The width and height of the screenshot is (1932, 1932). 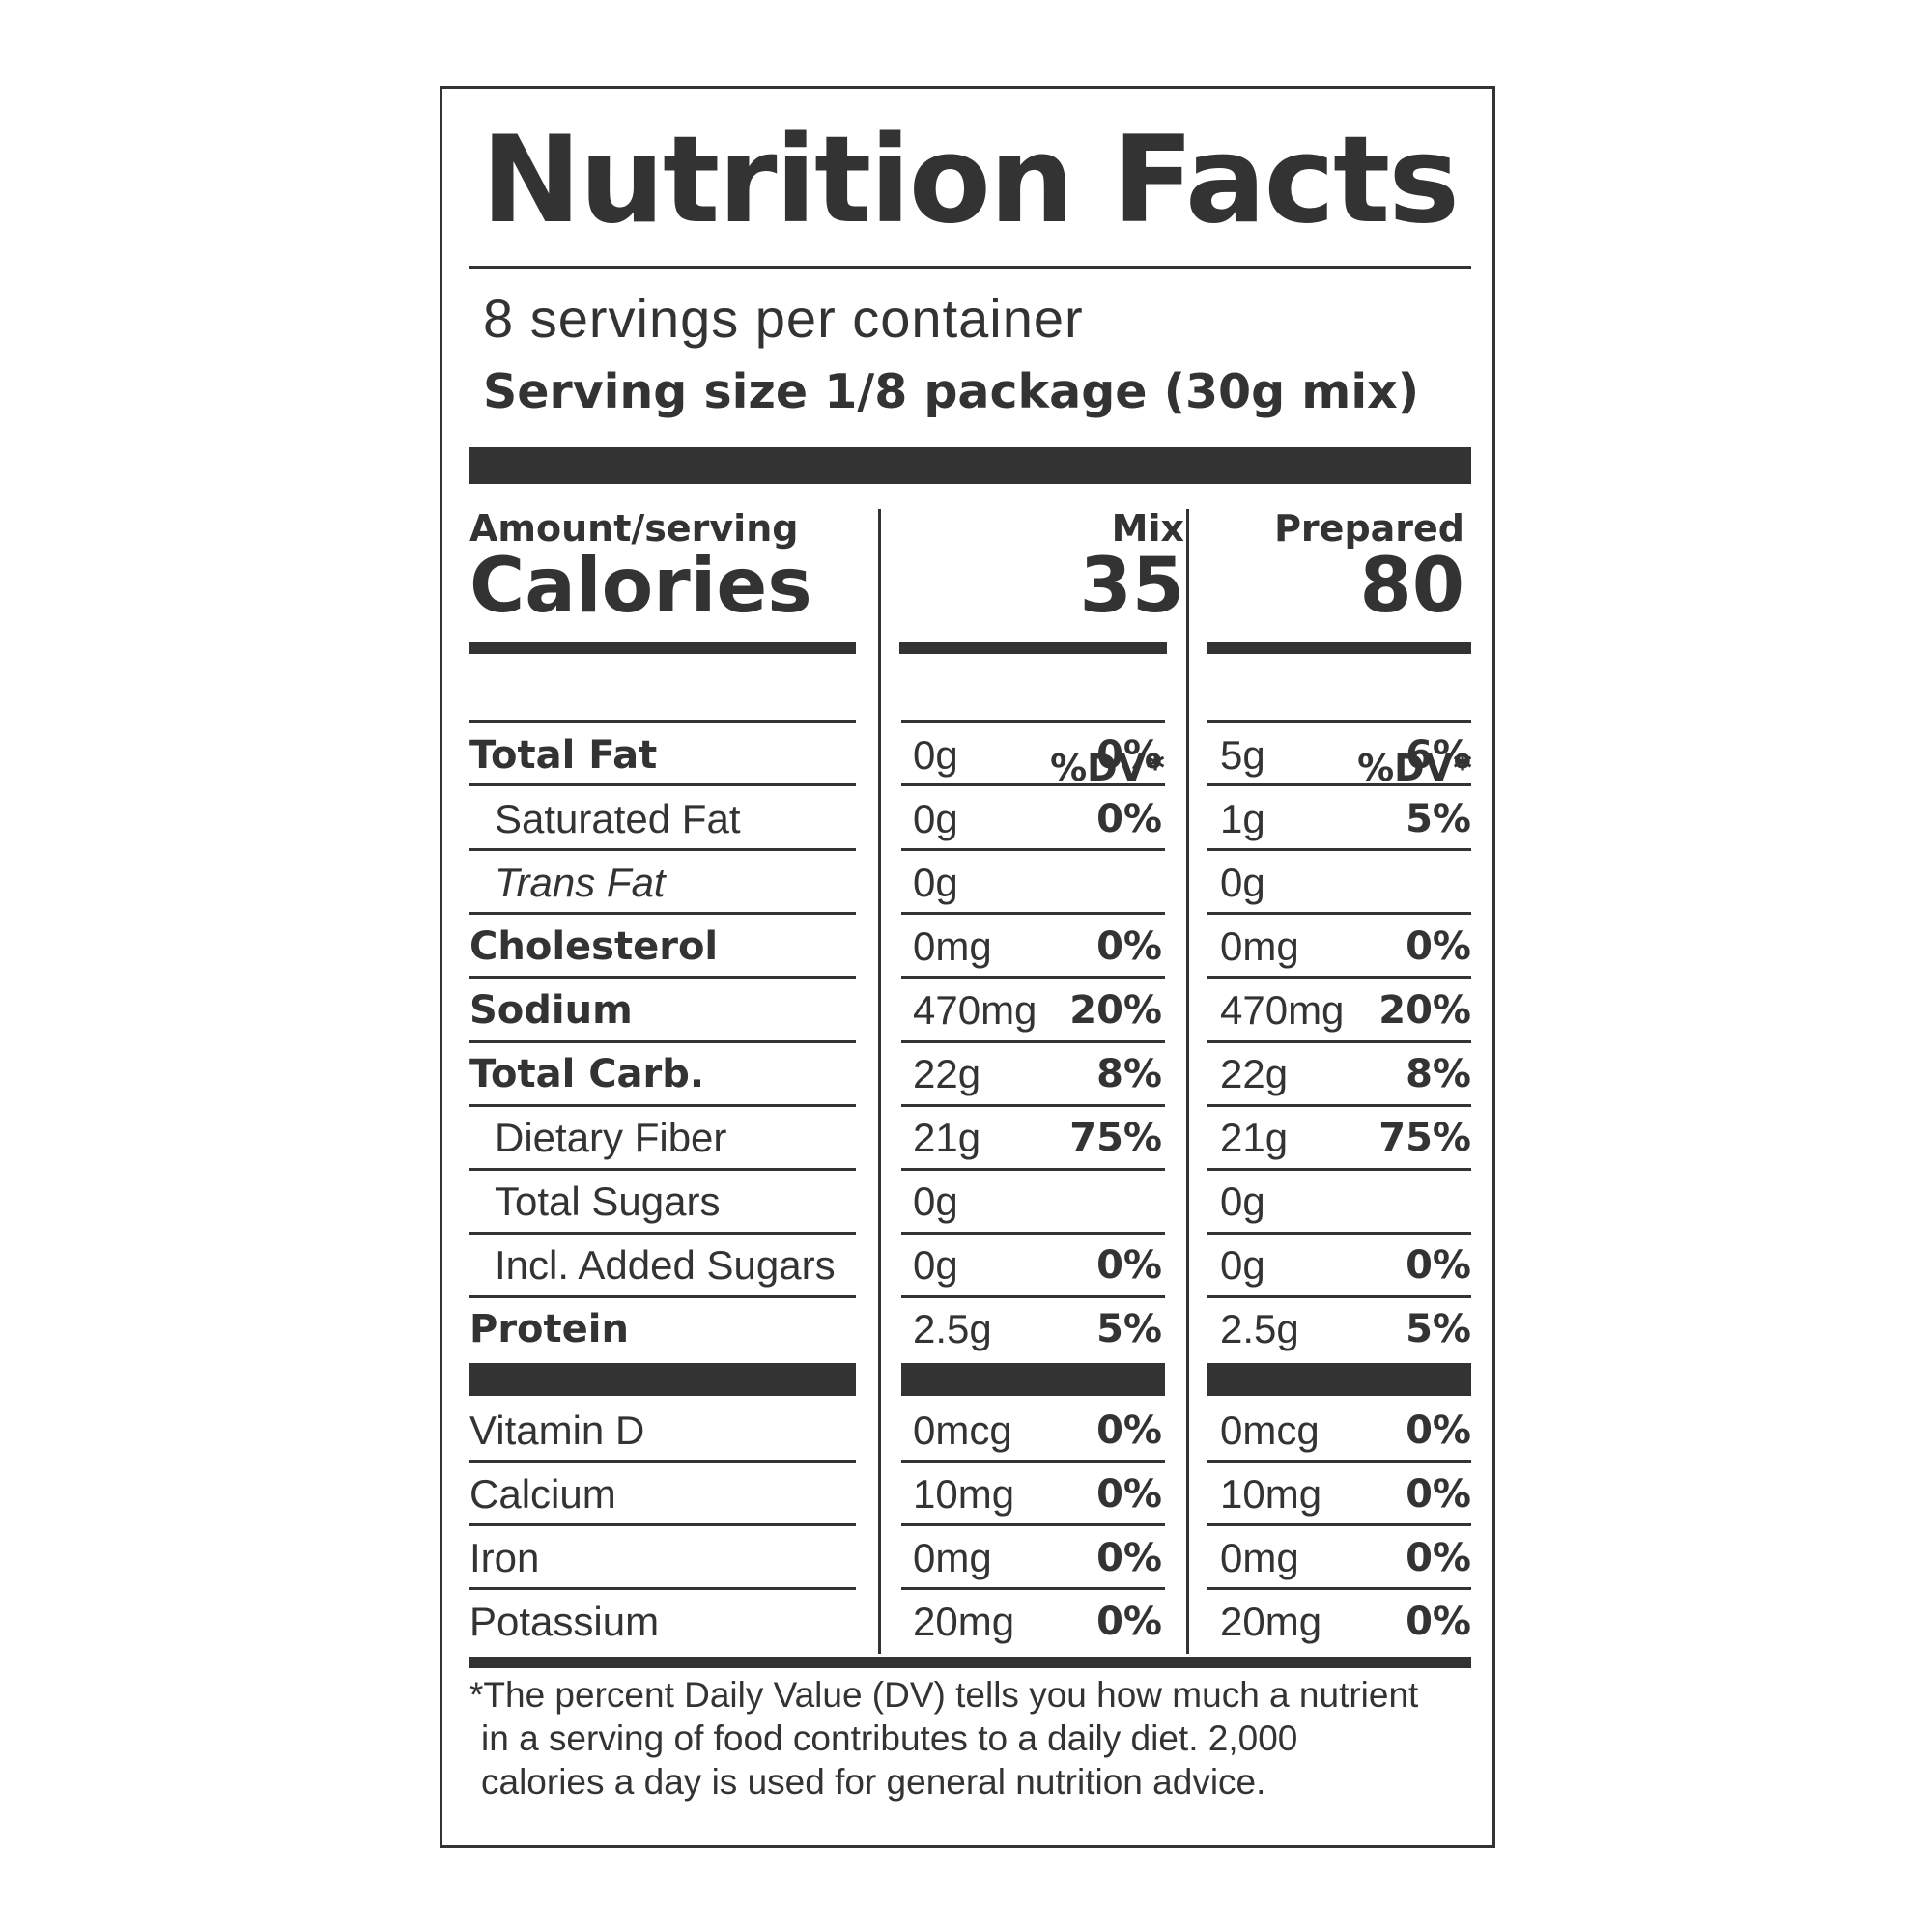 What do you see at coordinates (967, 1329) in the screenshot?
I see `nutrient-row-protein: Protein 2.5g 5% 2.5g 5%` at bounding box center [967, 1329].